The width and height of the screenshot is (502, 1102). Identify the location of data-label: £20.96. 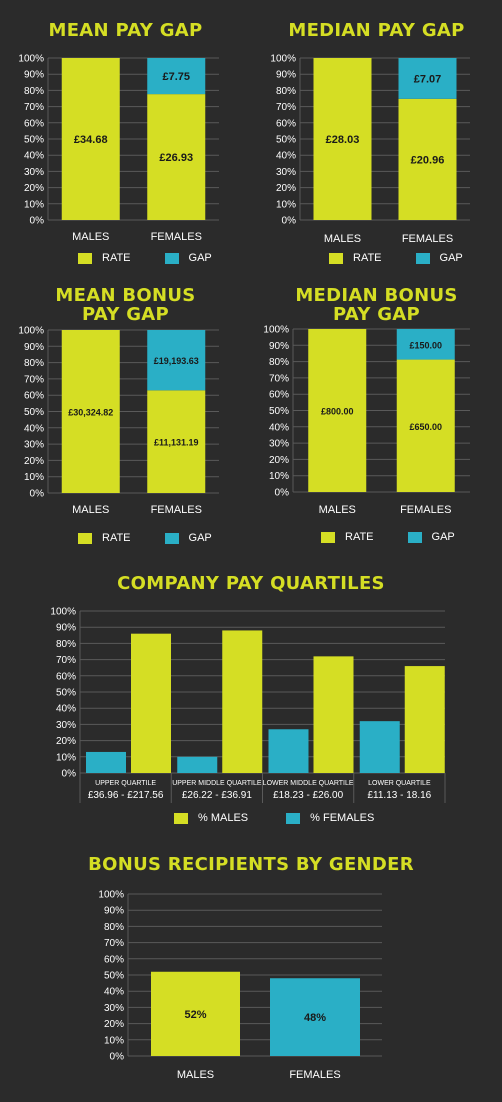
(428, 160).